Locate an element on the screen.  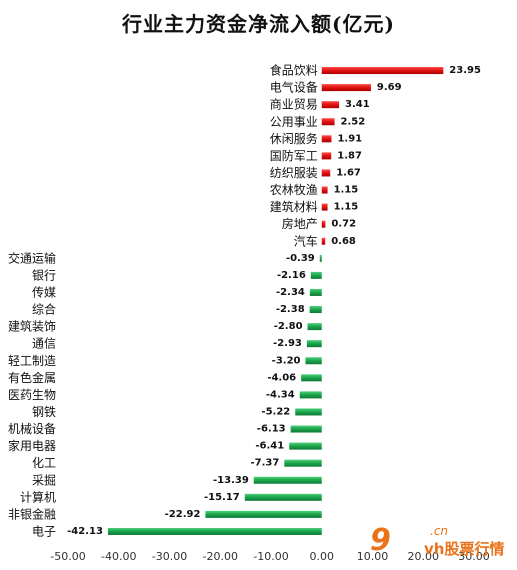
data-label: 0.68 is located at coordinates (343, 241).